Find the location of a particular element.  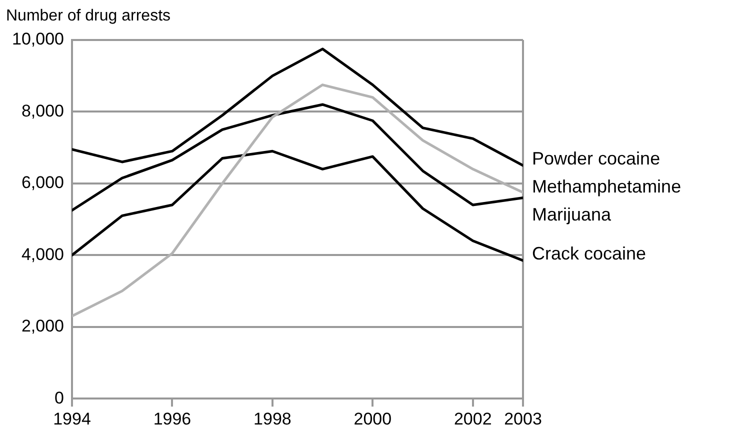

y-tick-label: 0 is located at coordinates (59, 398).